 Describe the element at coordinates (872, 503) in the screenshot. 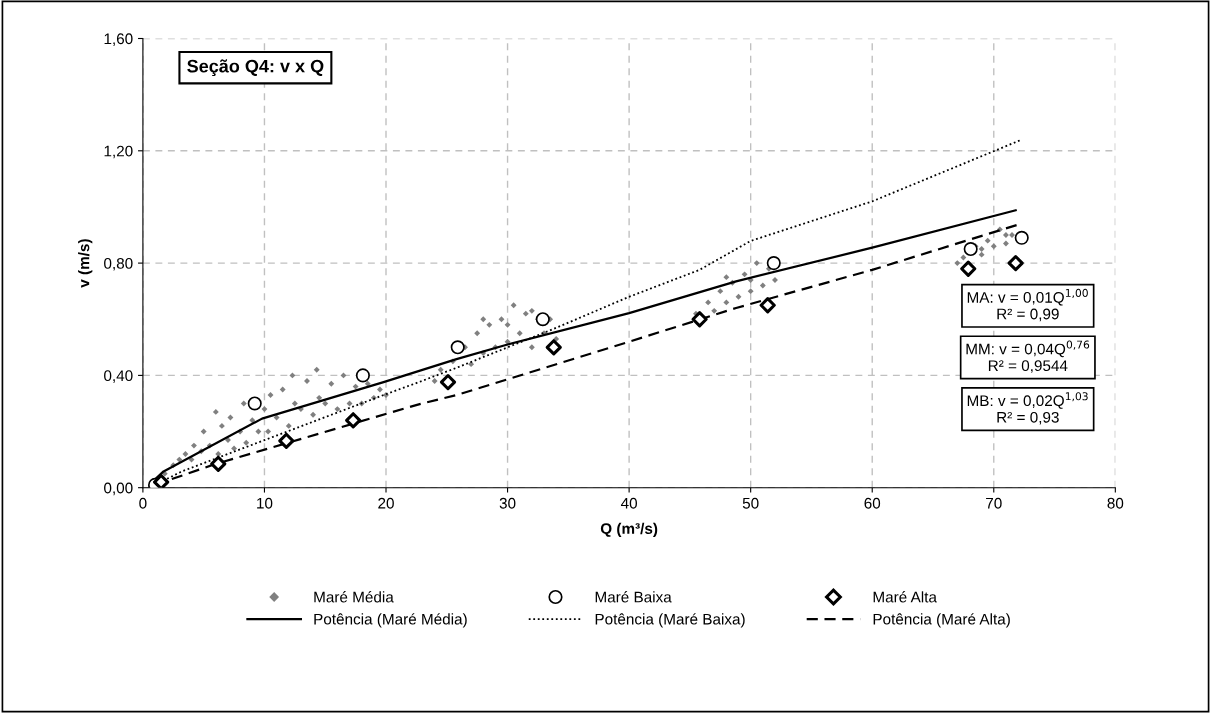

I see `x-tick-label: 60` at that location.